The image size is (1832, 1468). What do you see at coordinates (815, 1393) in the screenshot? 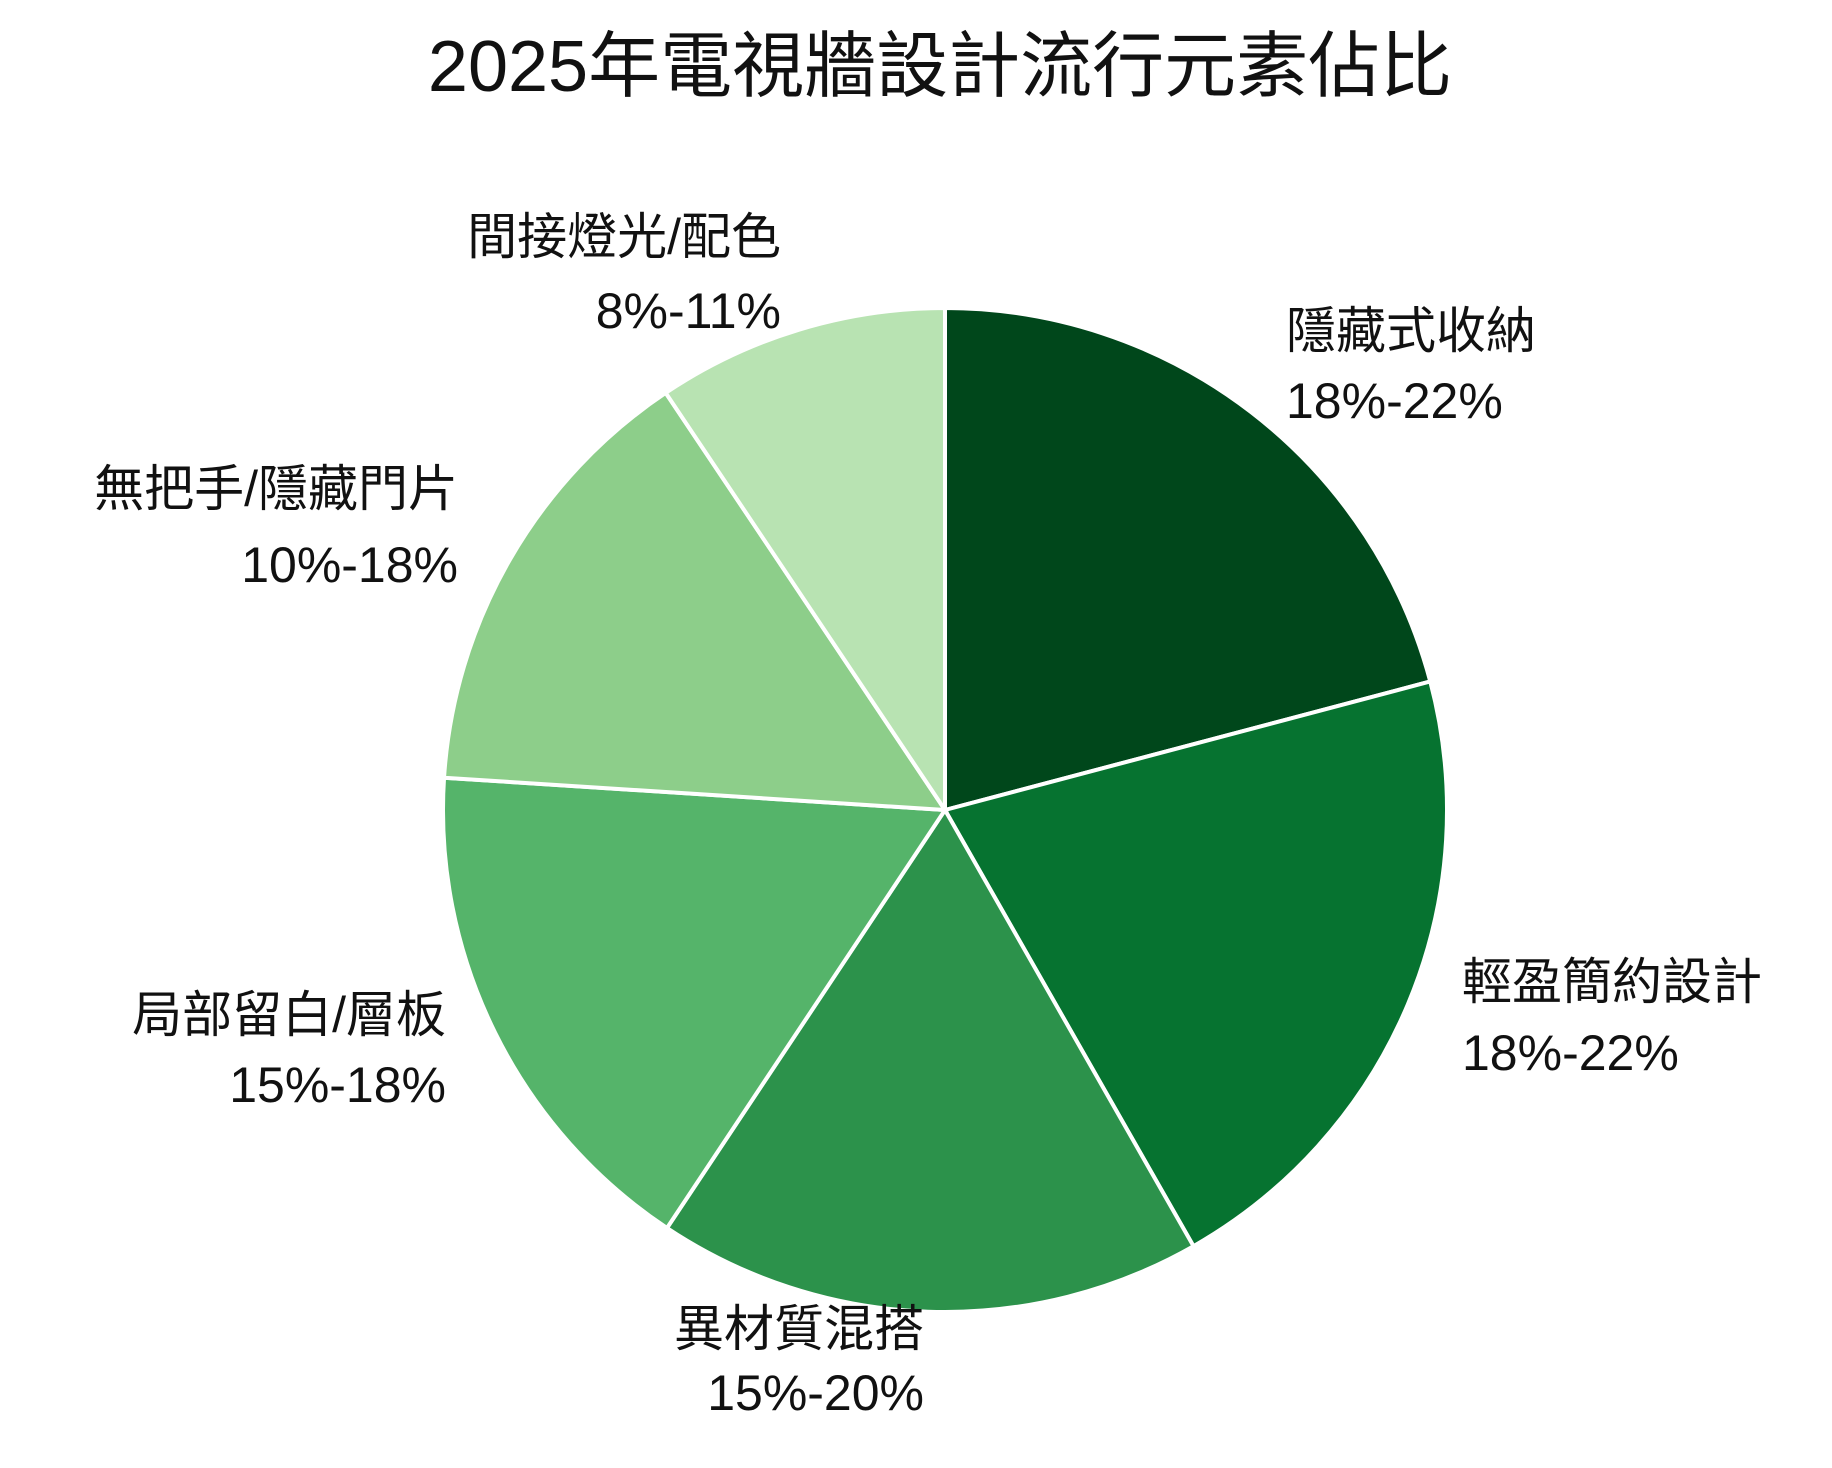
I see `slice-range-label: 15%-20%` at bounding box center [815, 1393].